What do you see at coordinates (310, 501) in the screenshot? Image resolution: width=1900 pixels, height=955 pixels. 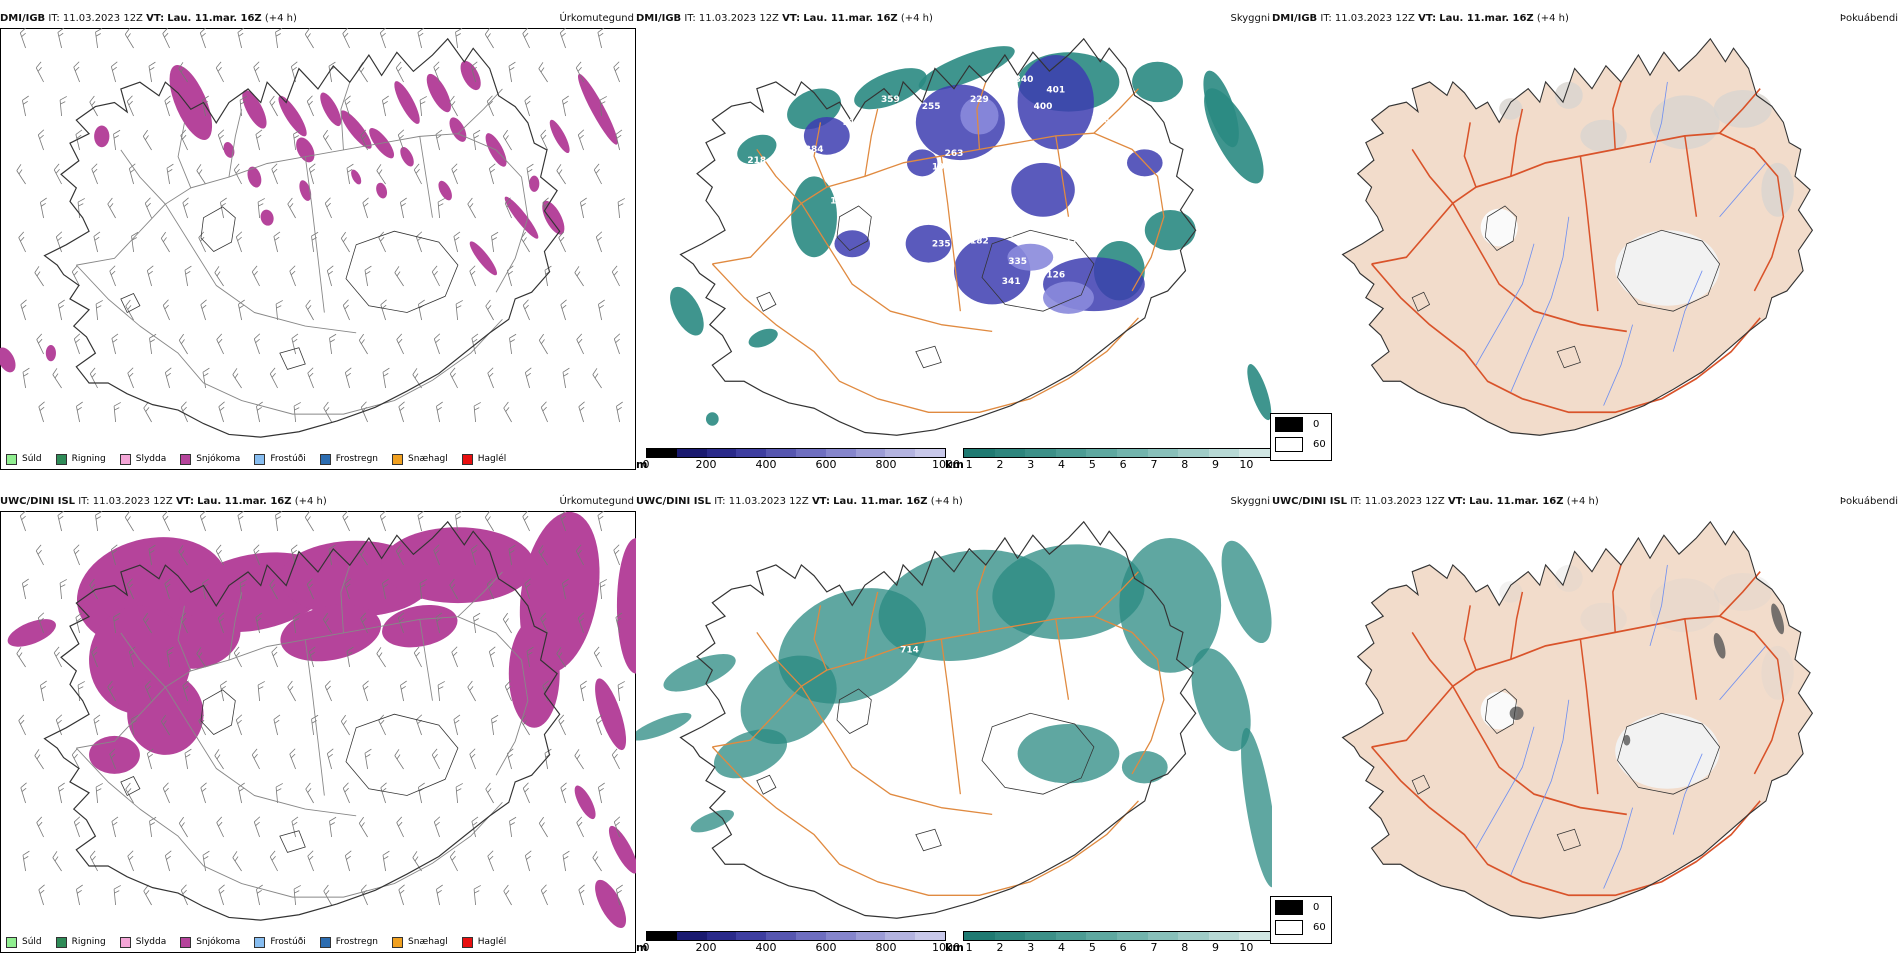 I see `lead-time: (+4 h)` at bounding box center [310, 501].